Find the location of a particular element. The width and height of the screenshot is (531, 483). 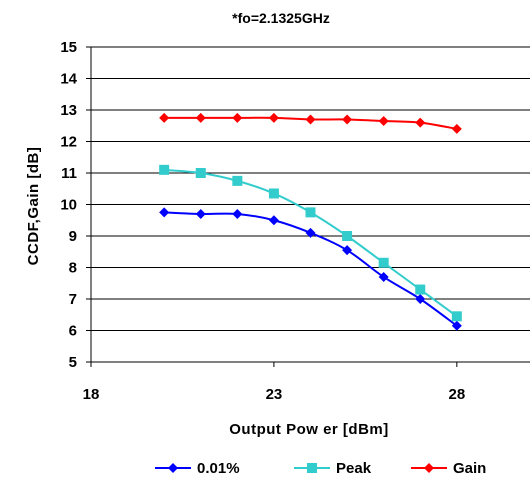

legend-label: Peak is located at coordinates (354, 468).